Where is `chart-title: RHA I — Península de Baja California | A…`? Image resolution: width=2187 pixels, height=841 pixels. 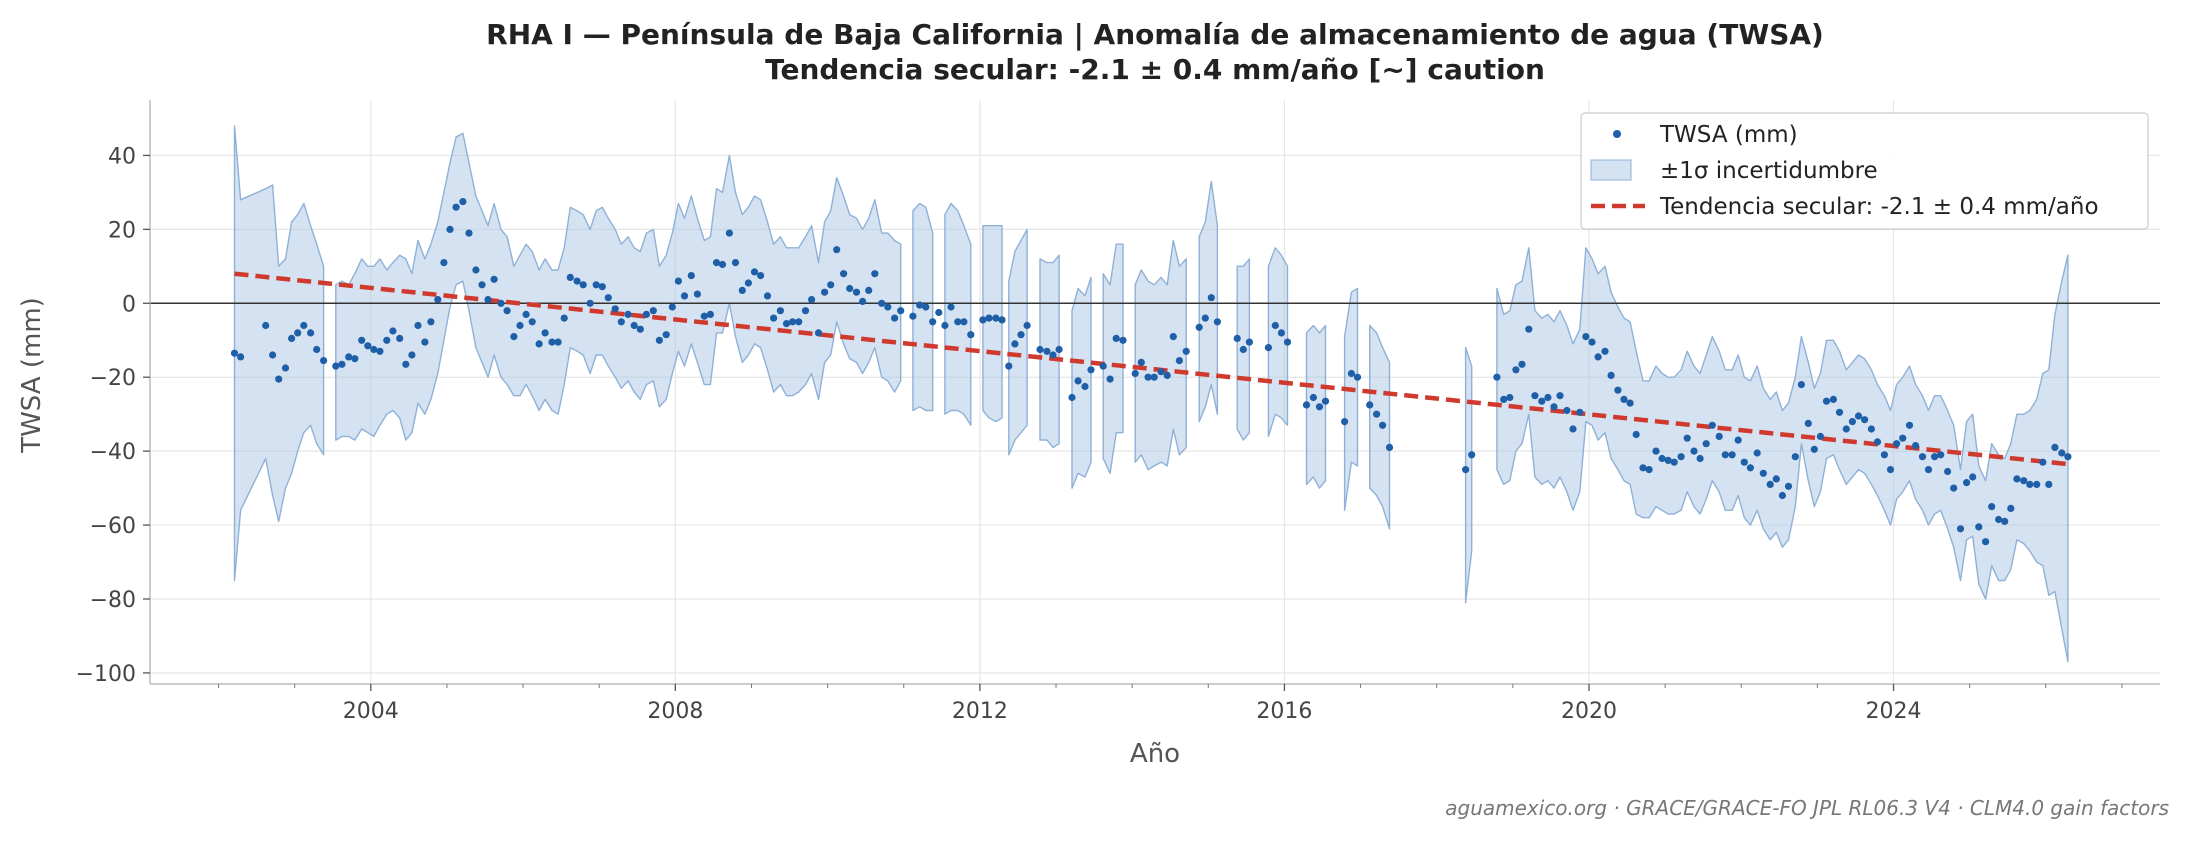 chart-title: RHA I — Península de Baja California | A… is located at coordinates (1155, 34).